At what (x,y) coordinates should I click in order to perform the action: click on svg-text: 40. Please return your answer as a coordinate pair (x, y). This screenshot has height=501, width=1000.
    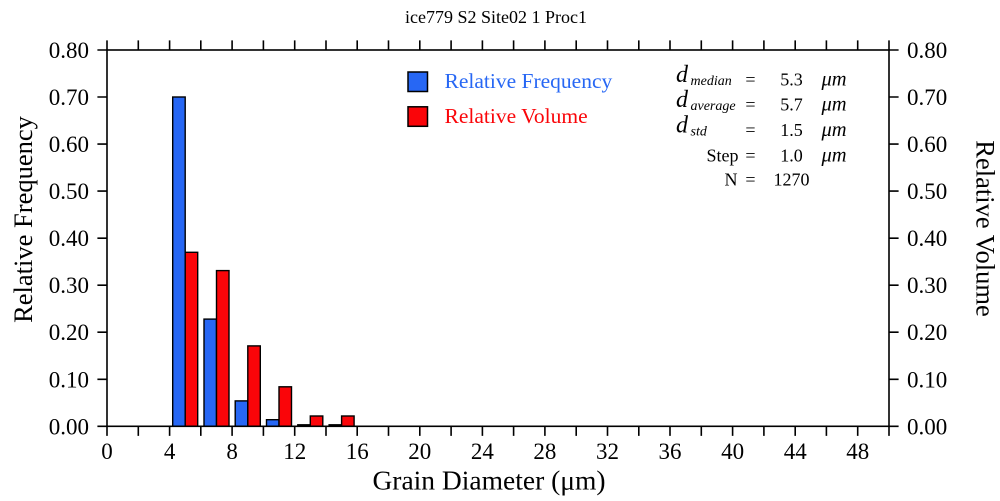
    Looking at the image, I should click on (732, 451).